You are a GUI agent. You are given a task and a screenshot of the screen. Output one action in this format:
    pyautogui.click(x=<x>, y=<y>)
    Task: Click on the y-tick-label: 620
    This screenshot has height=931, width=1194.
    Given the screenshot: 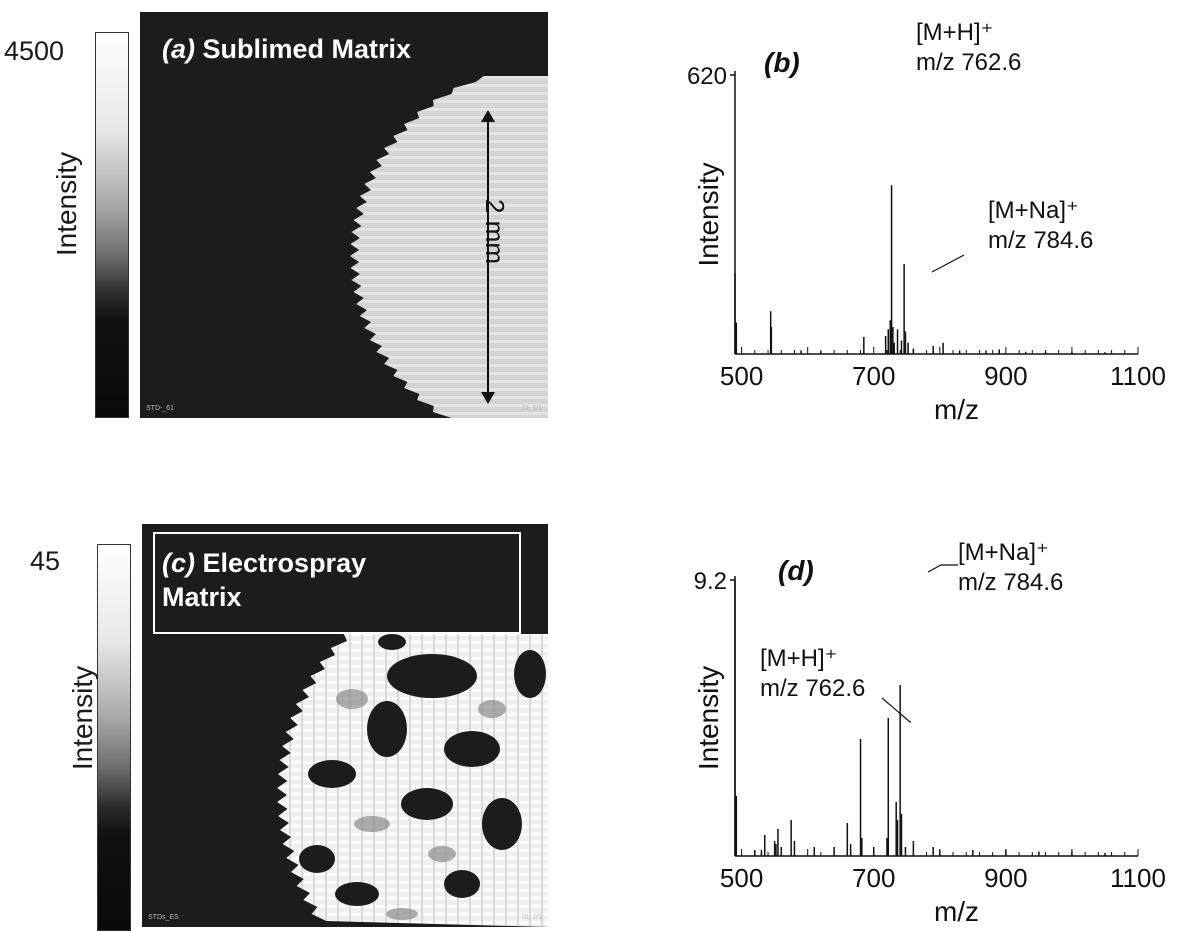 What is the action you would take?
    pyautogui.click(x=707, y=76)
    